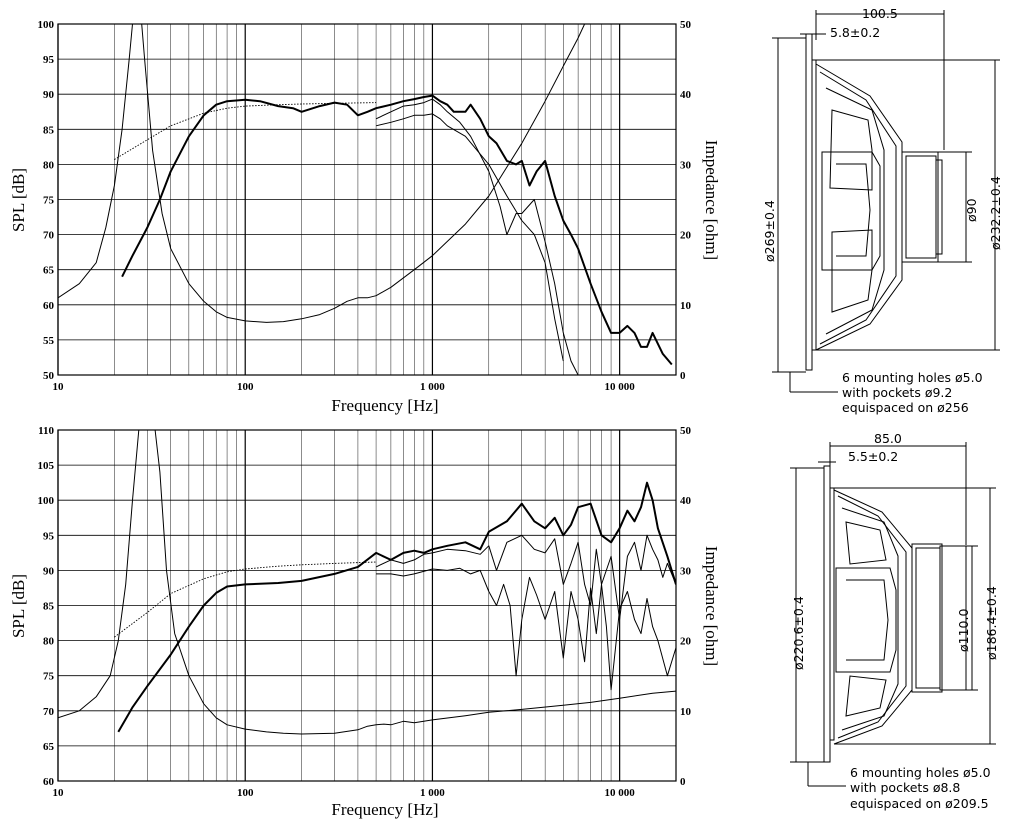  Describe the element at coordinates (809, 202) in the screenshot. I see `flange-outline` at that location.